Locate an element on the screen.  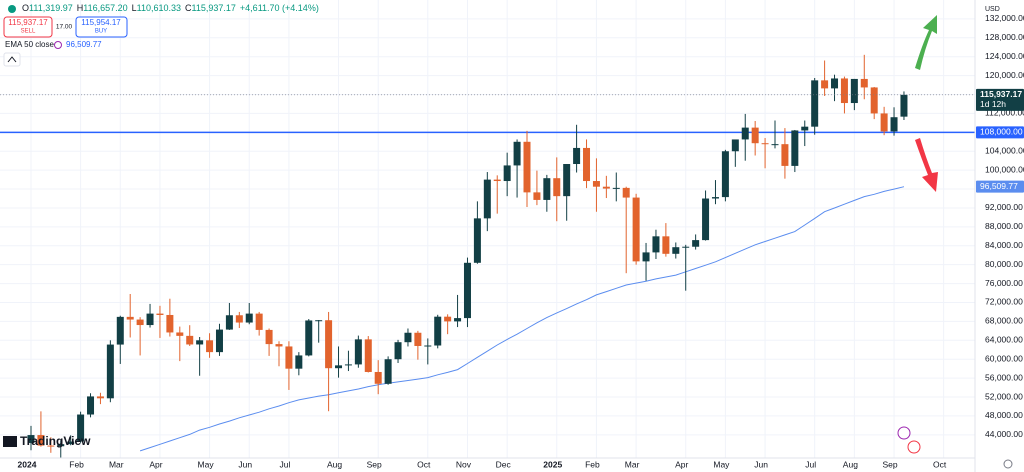
x-tick-label: May is located at coordinates (206, 464).